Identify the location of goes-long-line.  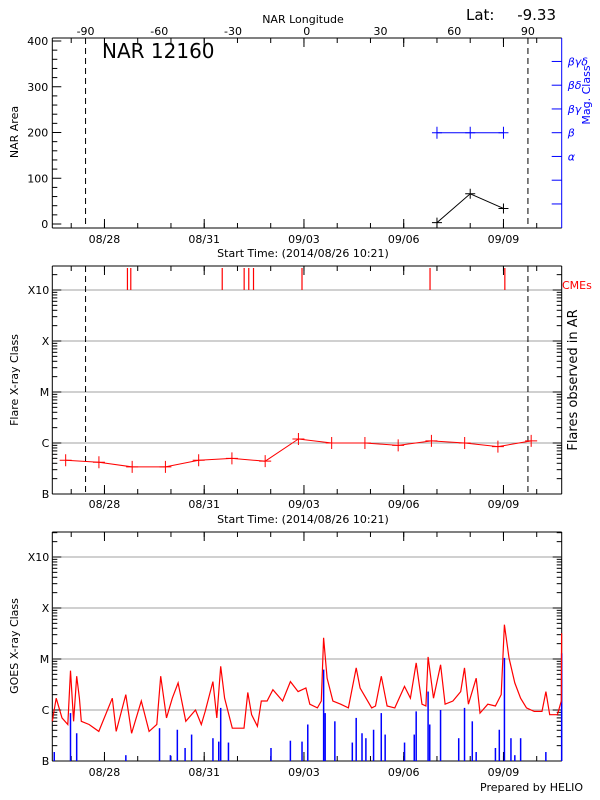
(307, 679).